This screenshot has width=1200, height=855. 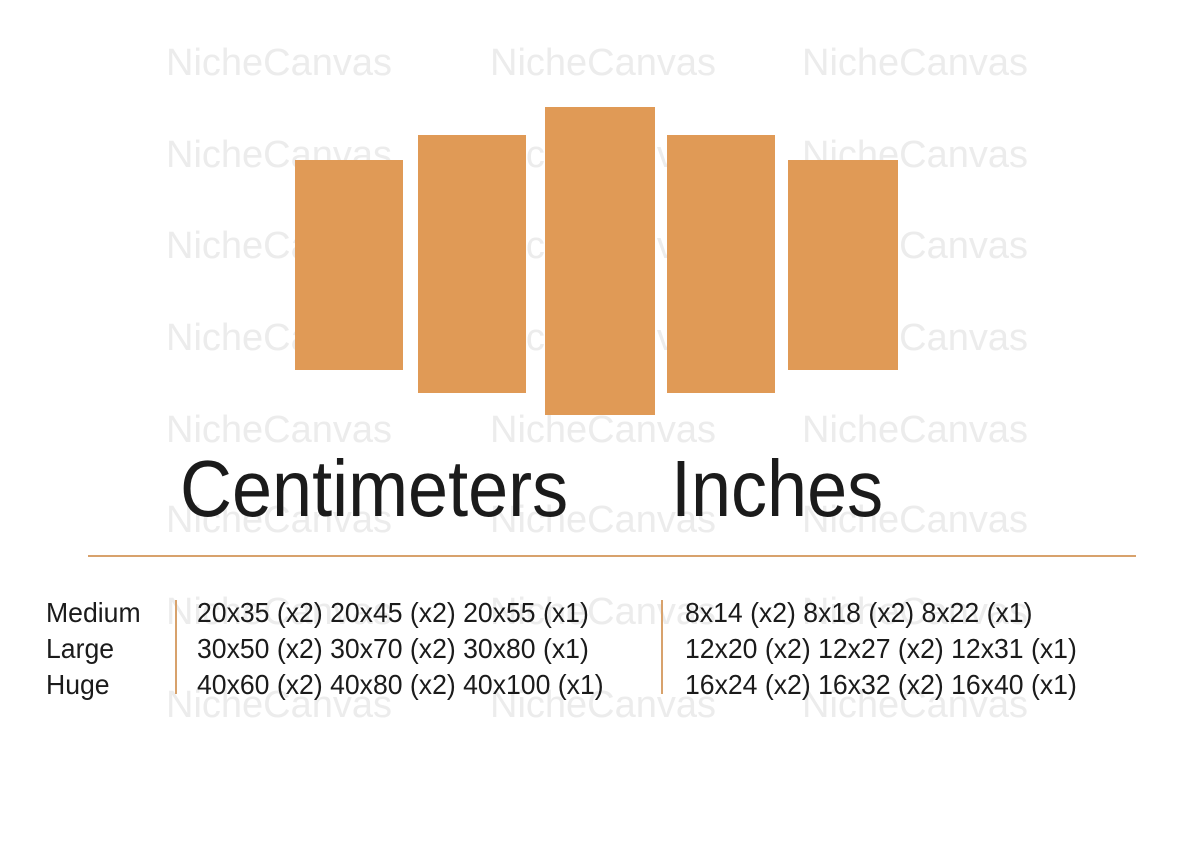 What do you see at coordinates (612, 556) in the screenshot?
I see `header-divider-line` at bounding box center [612, 556].